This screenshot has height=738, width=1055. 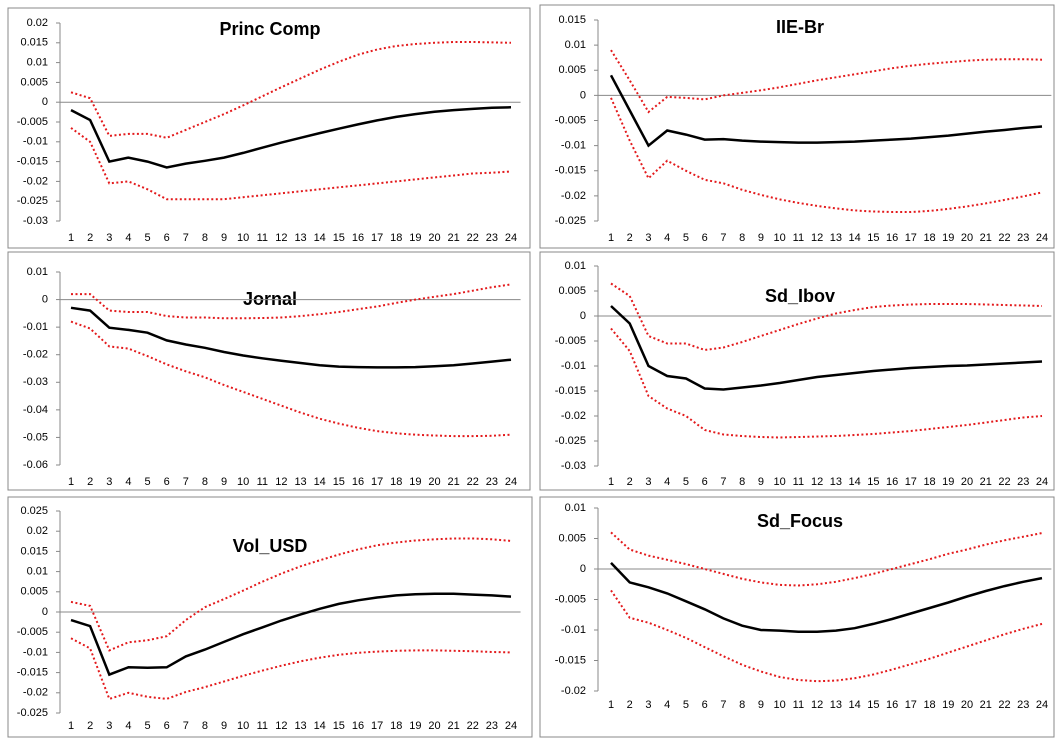 What do you see at coordinates (630, 482) in the screenshot?
I see `x-tick-label: 2` at bounding box center [630, 482].